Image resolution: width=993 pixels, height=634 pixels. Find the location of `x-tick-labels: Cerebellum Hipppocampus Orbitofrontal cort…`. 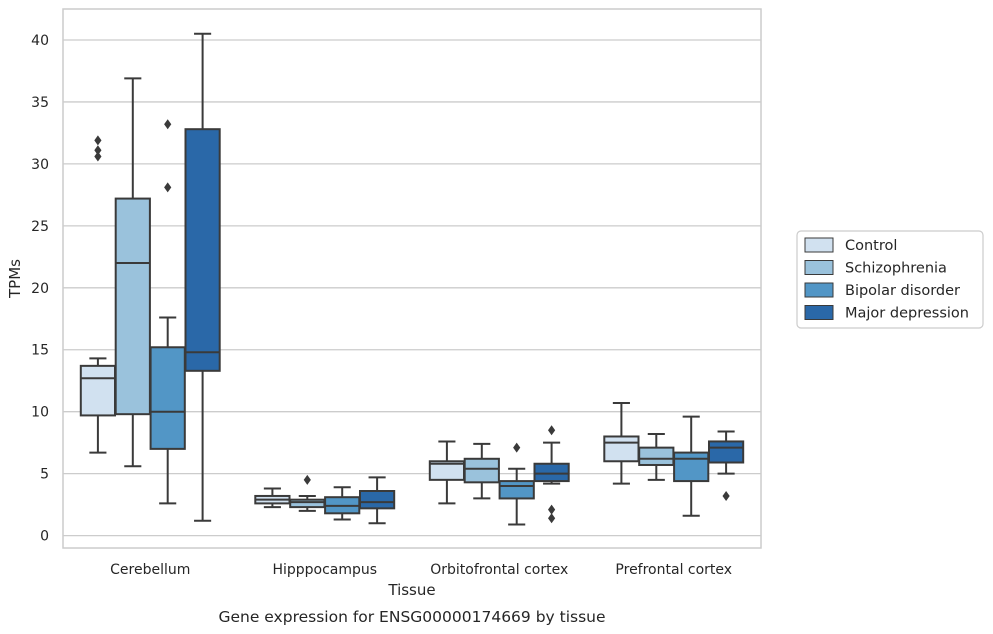

x-tick-labels: Cerebellum Hipppocampus Orbitofrontal cort… is located at coordinates (421, 570).